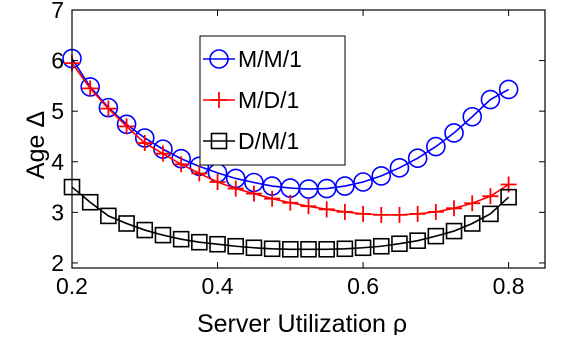  I want to click on y-tick-label: 2, so click(57, 263).